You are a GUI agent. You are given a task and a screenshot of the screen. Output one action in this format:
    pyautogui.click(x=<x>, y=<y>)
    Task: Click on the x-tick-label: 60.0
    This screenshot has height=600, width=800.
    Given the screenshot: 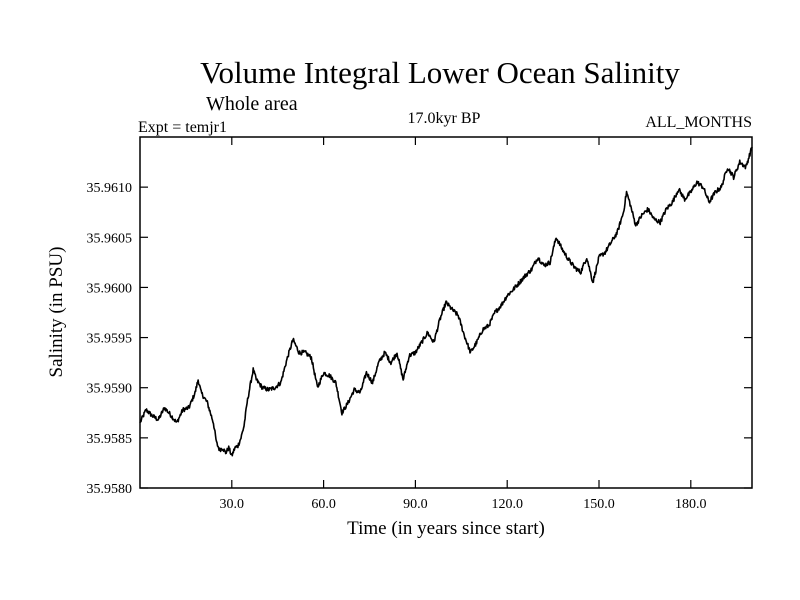 What is the action you would take?
    pyautogui.click(x=323, y=504)
    